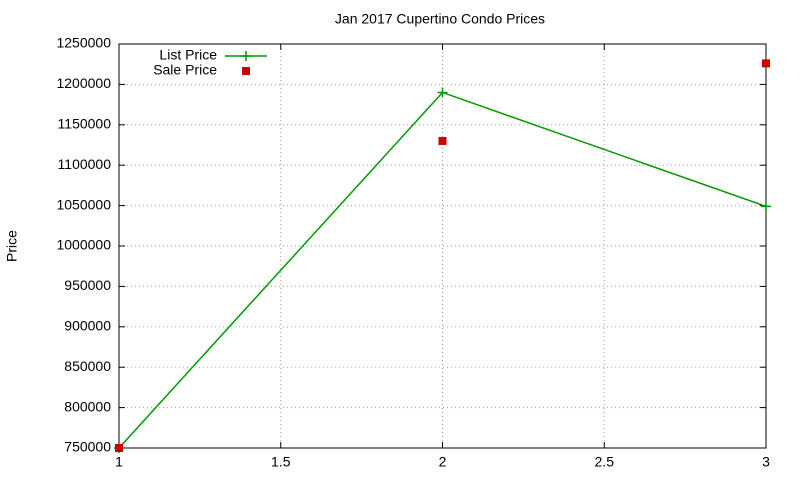 The height and width of the screenshot is (480, 800). What do you see at coordinates (87, 447) in the screenshot?
I see `y-tick-label: 750000` at bounding box center [87, 447].